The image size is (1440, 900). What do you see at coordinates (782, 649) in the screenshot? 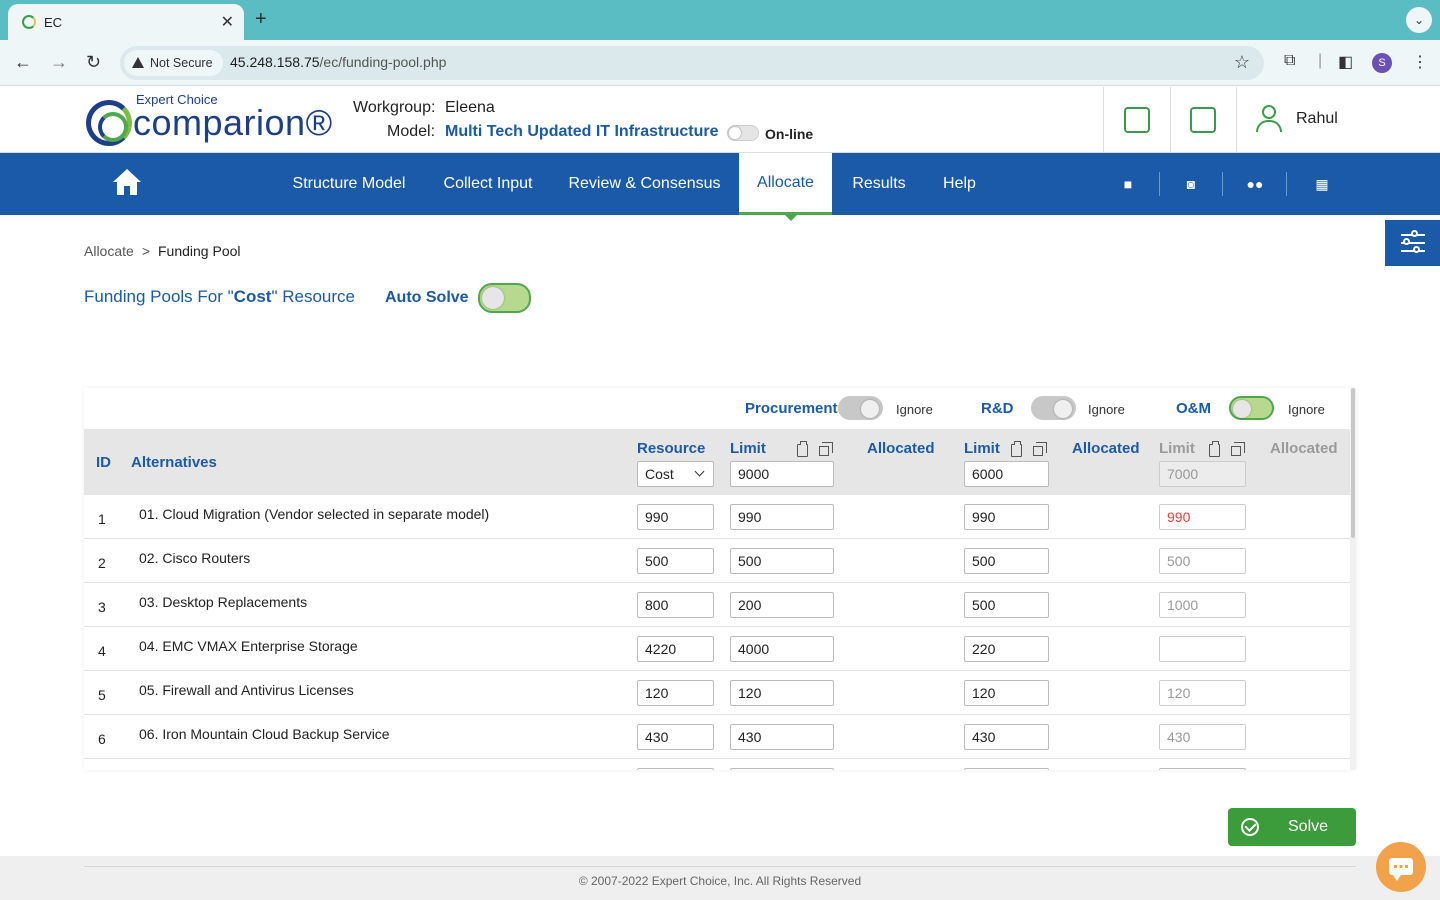
I see `procurement-limit-cell: 4000` at bounding box center [782, 649].